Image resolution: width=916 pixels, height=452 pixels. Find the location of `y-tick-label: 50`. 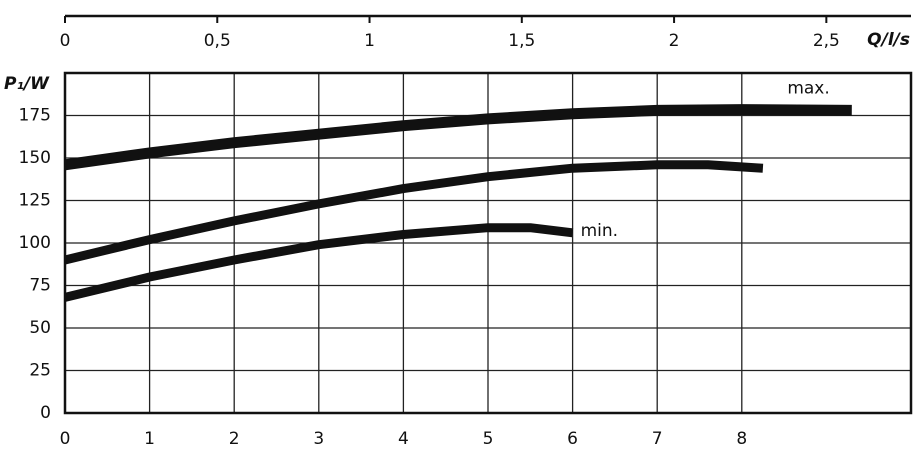

y-tick-label: 50 is located at coordinates (40, 328).